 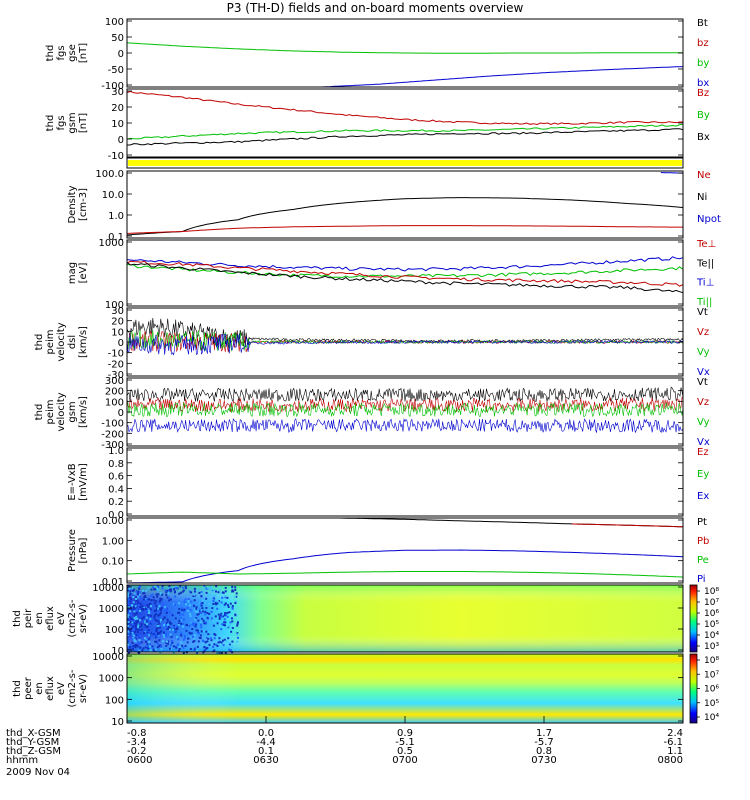 What do you see at coordinates (711, 661) in the screenshot?
I see `colorbar-tick-label: 10⁸` at bounding box center [711, 661].